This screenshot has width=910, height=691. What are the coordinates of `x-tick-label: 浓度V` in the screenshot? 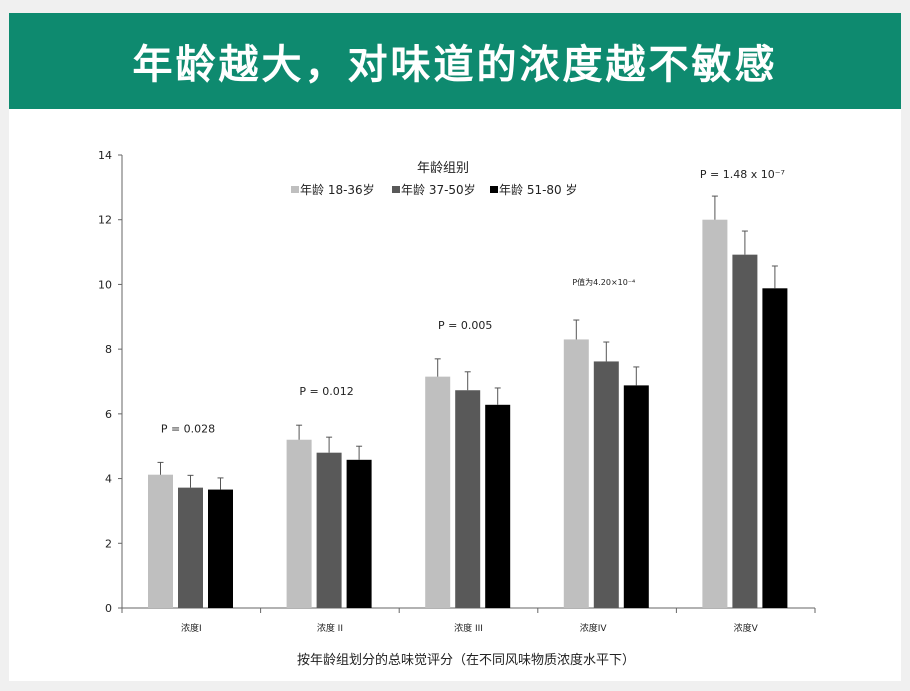 It's located at (746, 628).